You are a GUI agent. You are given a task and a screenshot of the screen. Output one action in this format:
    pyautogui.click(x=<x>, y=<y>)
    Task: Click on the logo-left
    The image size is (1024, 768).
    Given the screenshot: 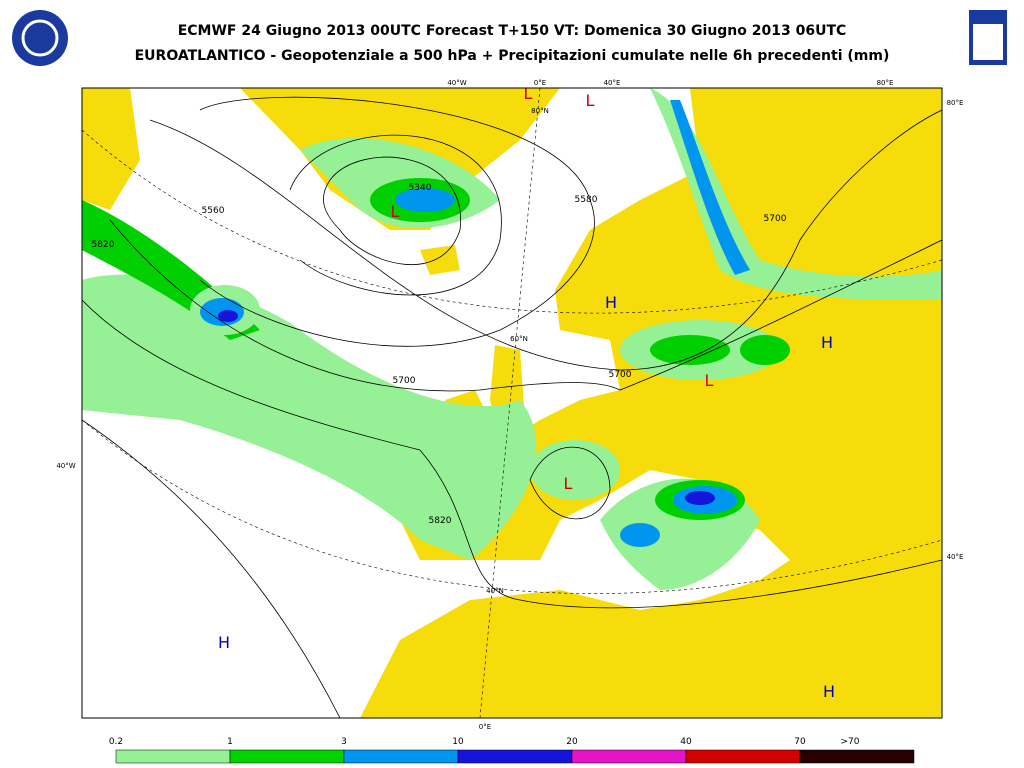 What is the action you would take?
    pyautogui.click(x=40, y=38)
    